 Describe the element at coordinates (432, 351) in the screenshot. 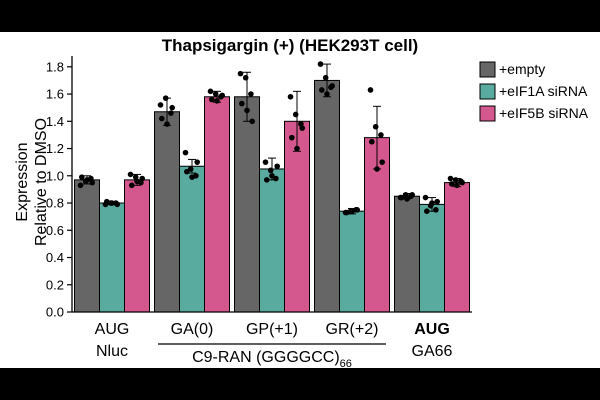

I see `x-category-sublabel-4: GA66` at that location.